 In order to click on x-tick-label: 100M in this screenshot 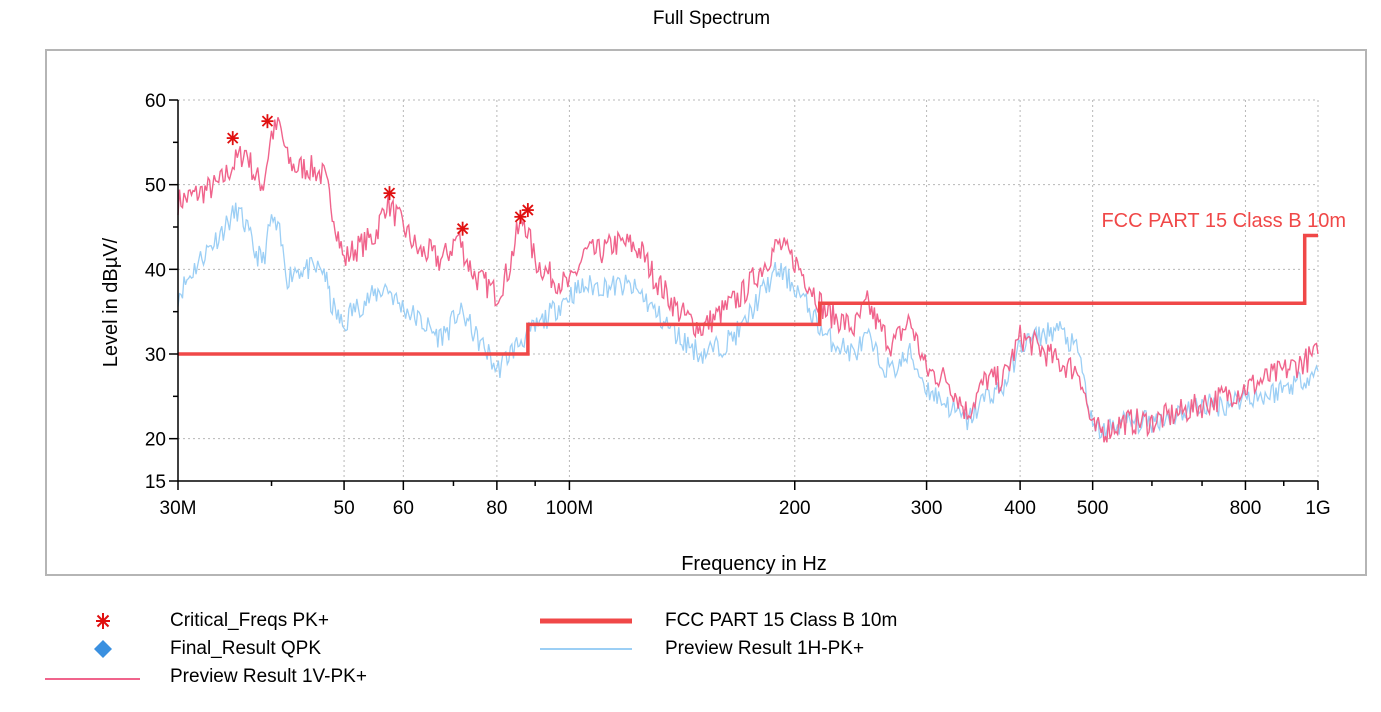, I will do `click(570, 508)`.